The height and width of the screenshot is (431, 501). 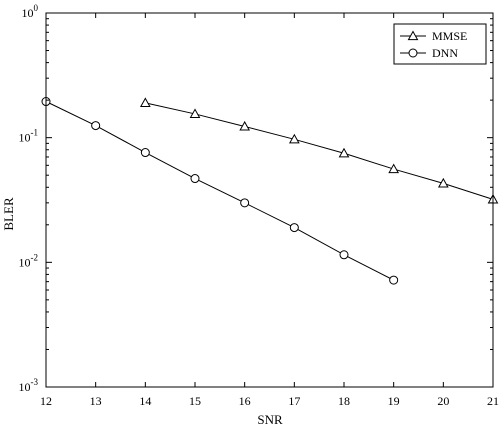 What do you see at coordinates (195, 401) in the screenshot?
I see `x-tick-label: 15` at bounding box center [195, 401].